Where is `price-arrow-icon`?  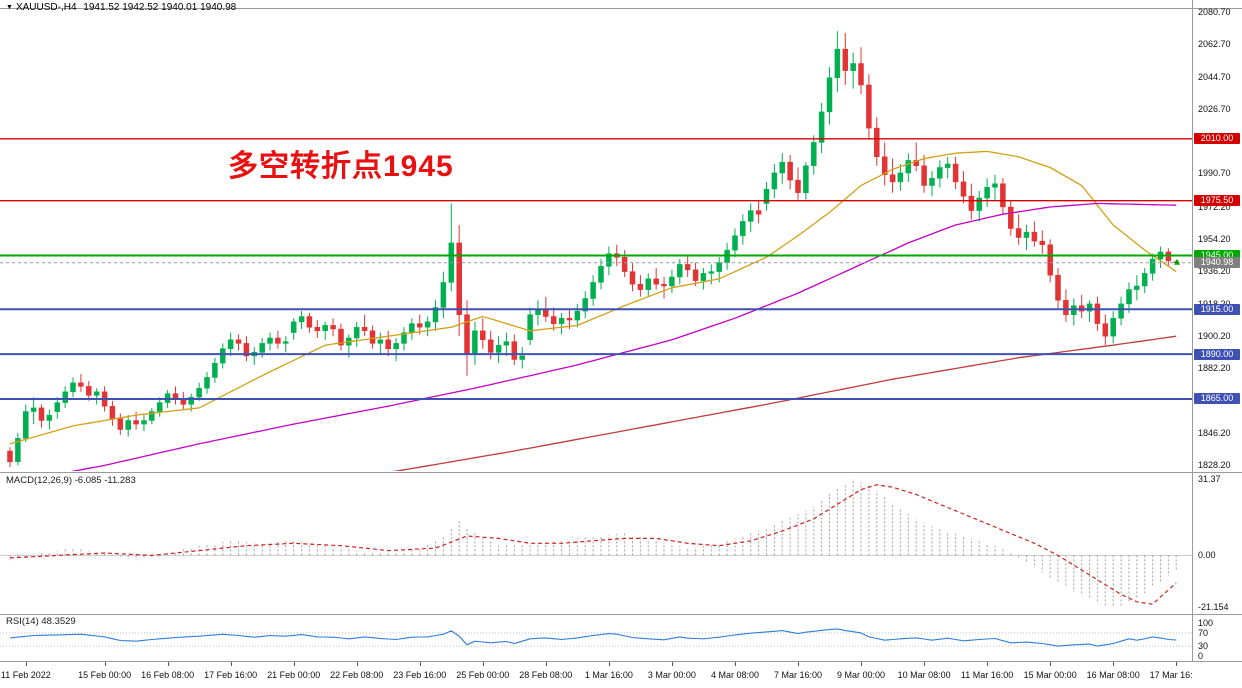
price-arrow-icon is located at coordinates (1177, 261).